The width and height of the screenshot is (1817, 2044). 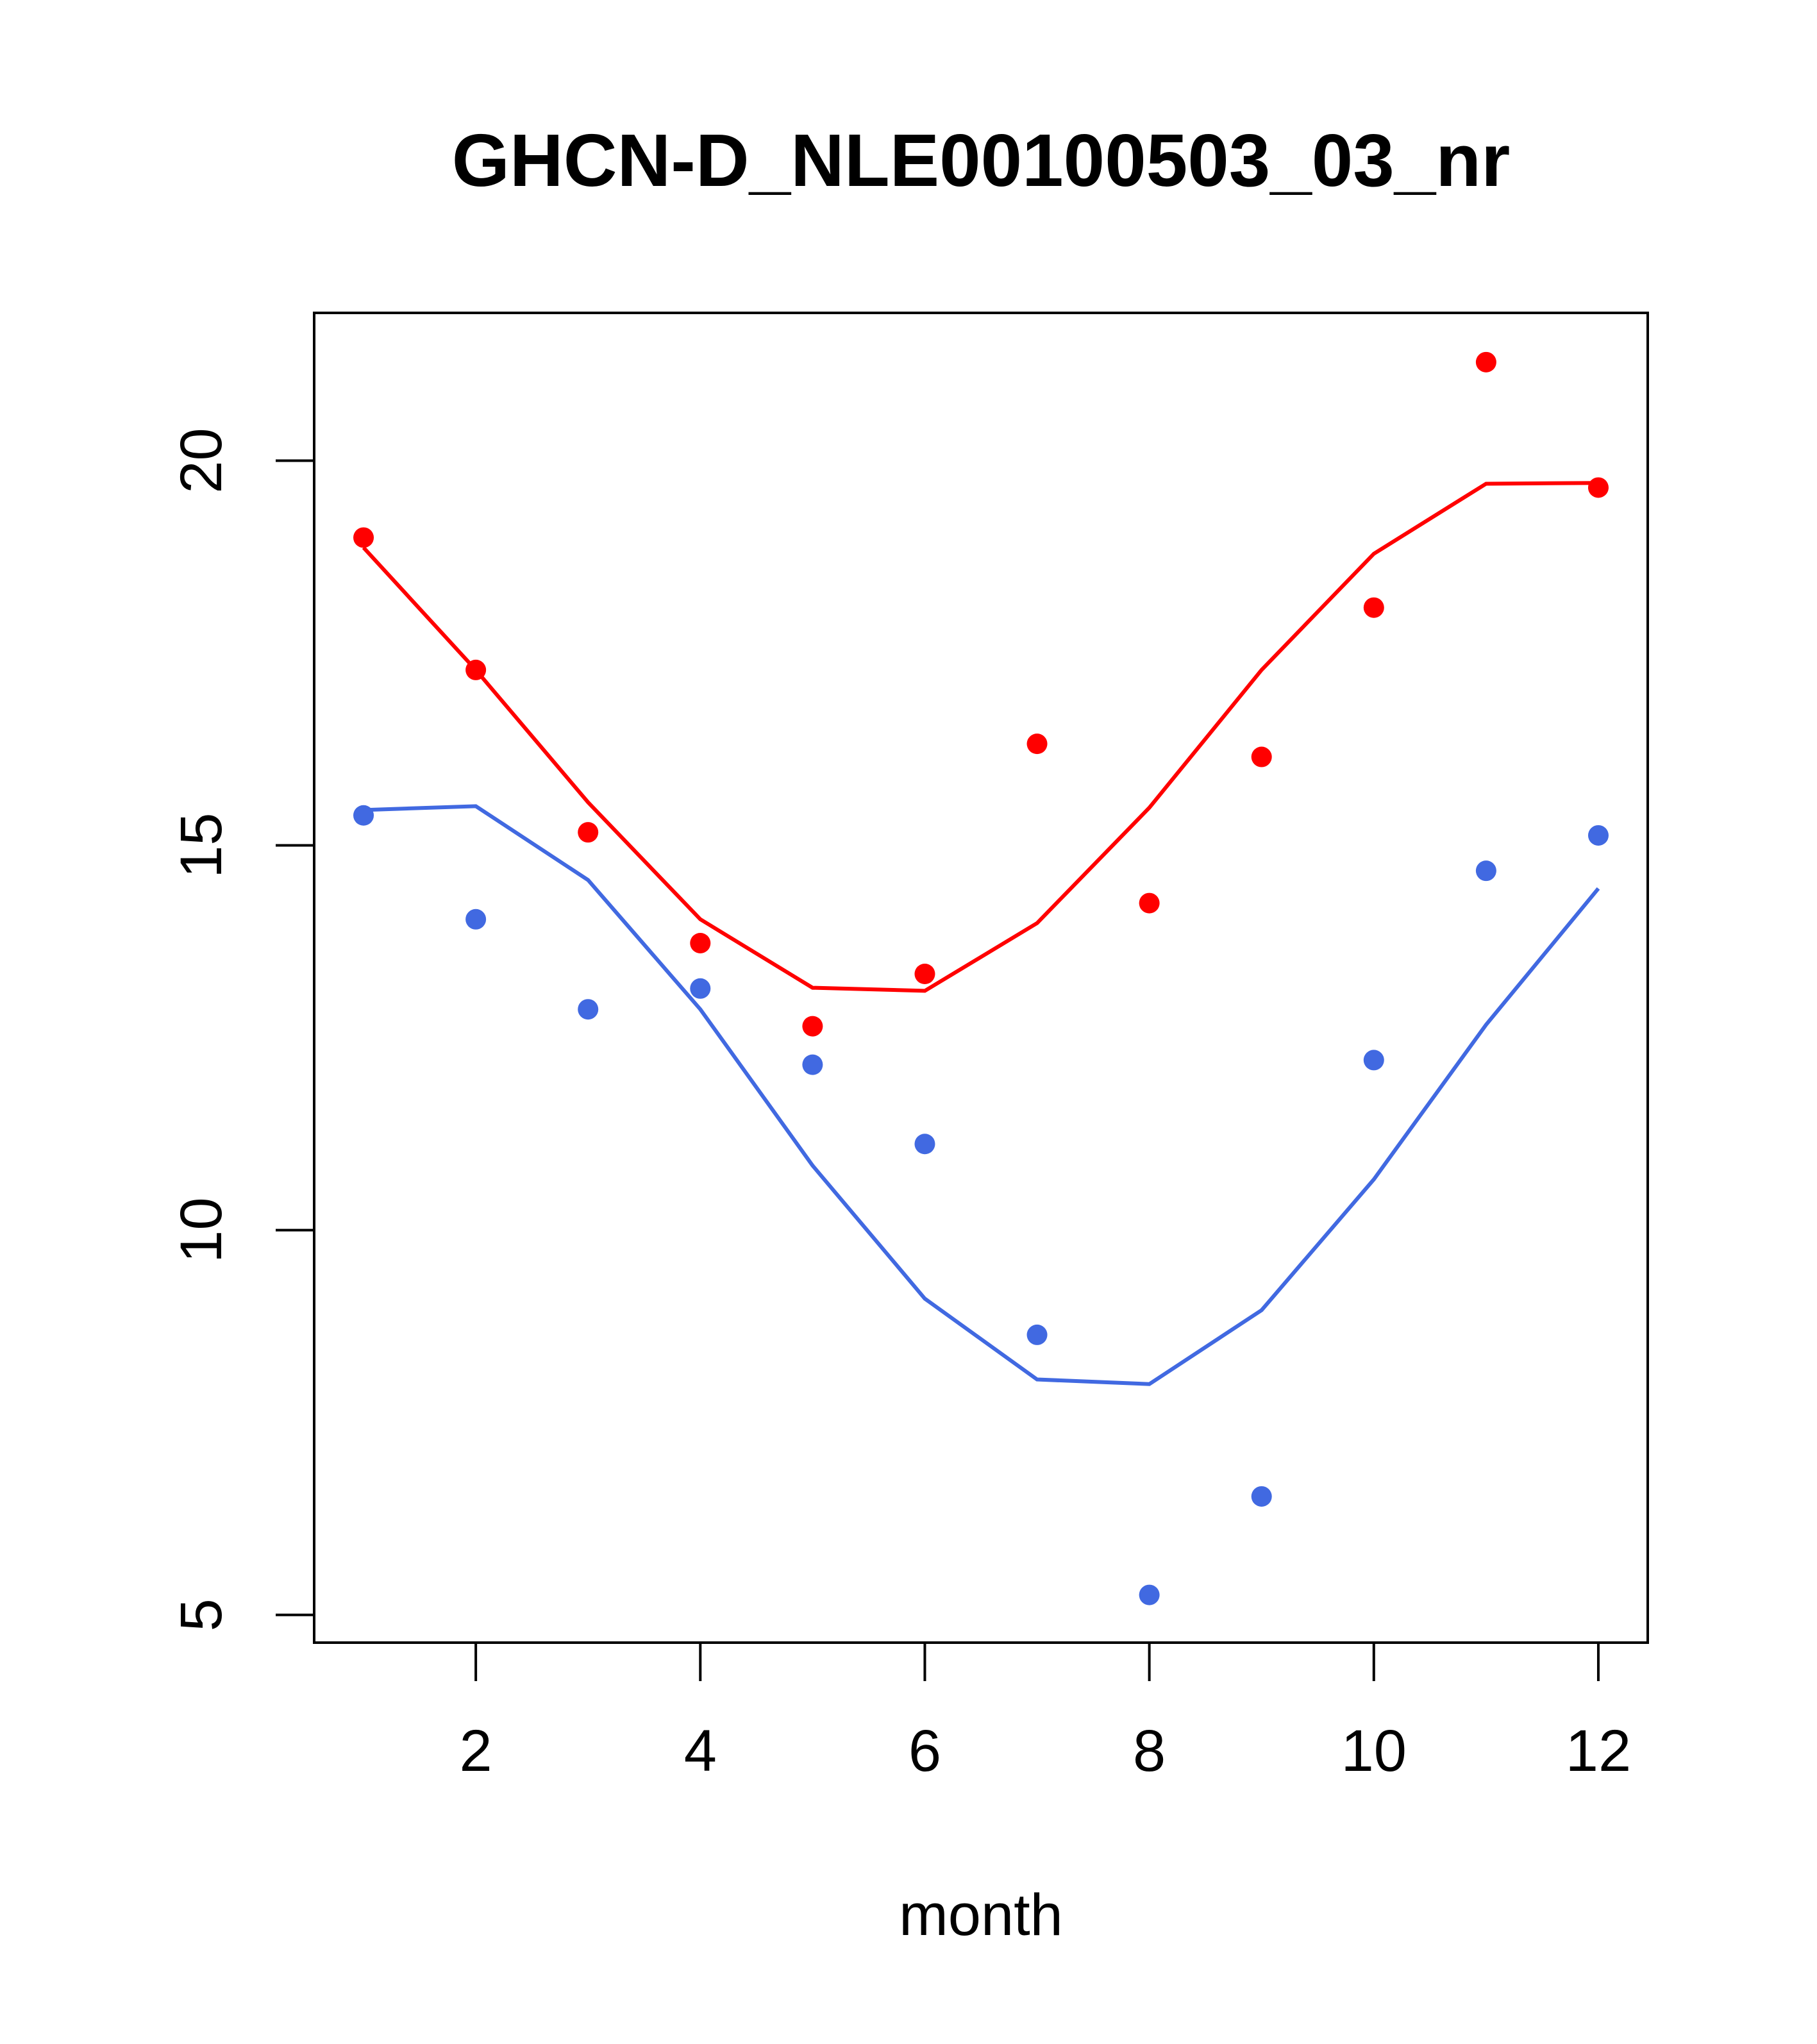 What do you see at coordinates (242, 1029) in the screenshot?
I see `y-axis: 5 10 15 20` at bounding box center [242, 1029].